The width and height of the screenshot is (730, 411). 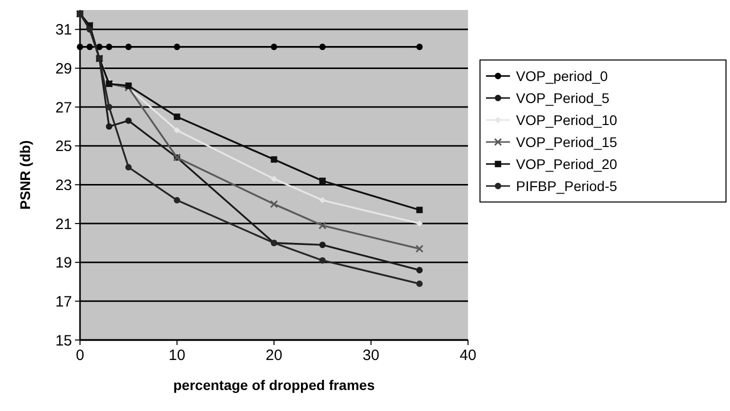 I want to click on legend-label: VOP_period_0, so click(x=562, y=76).